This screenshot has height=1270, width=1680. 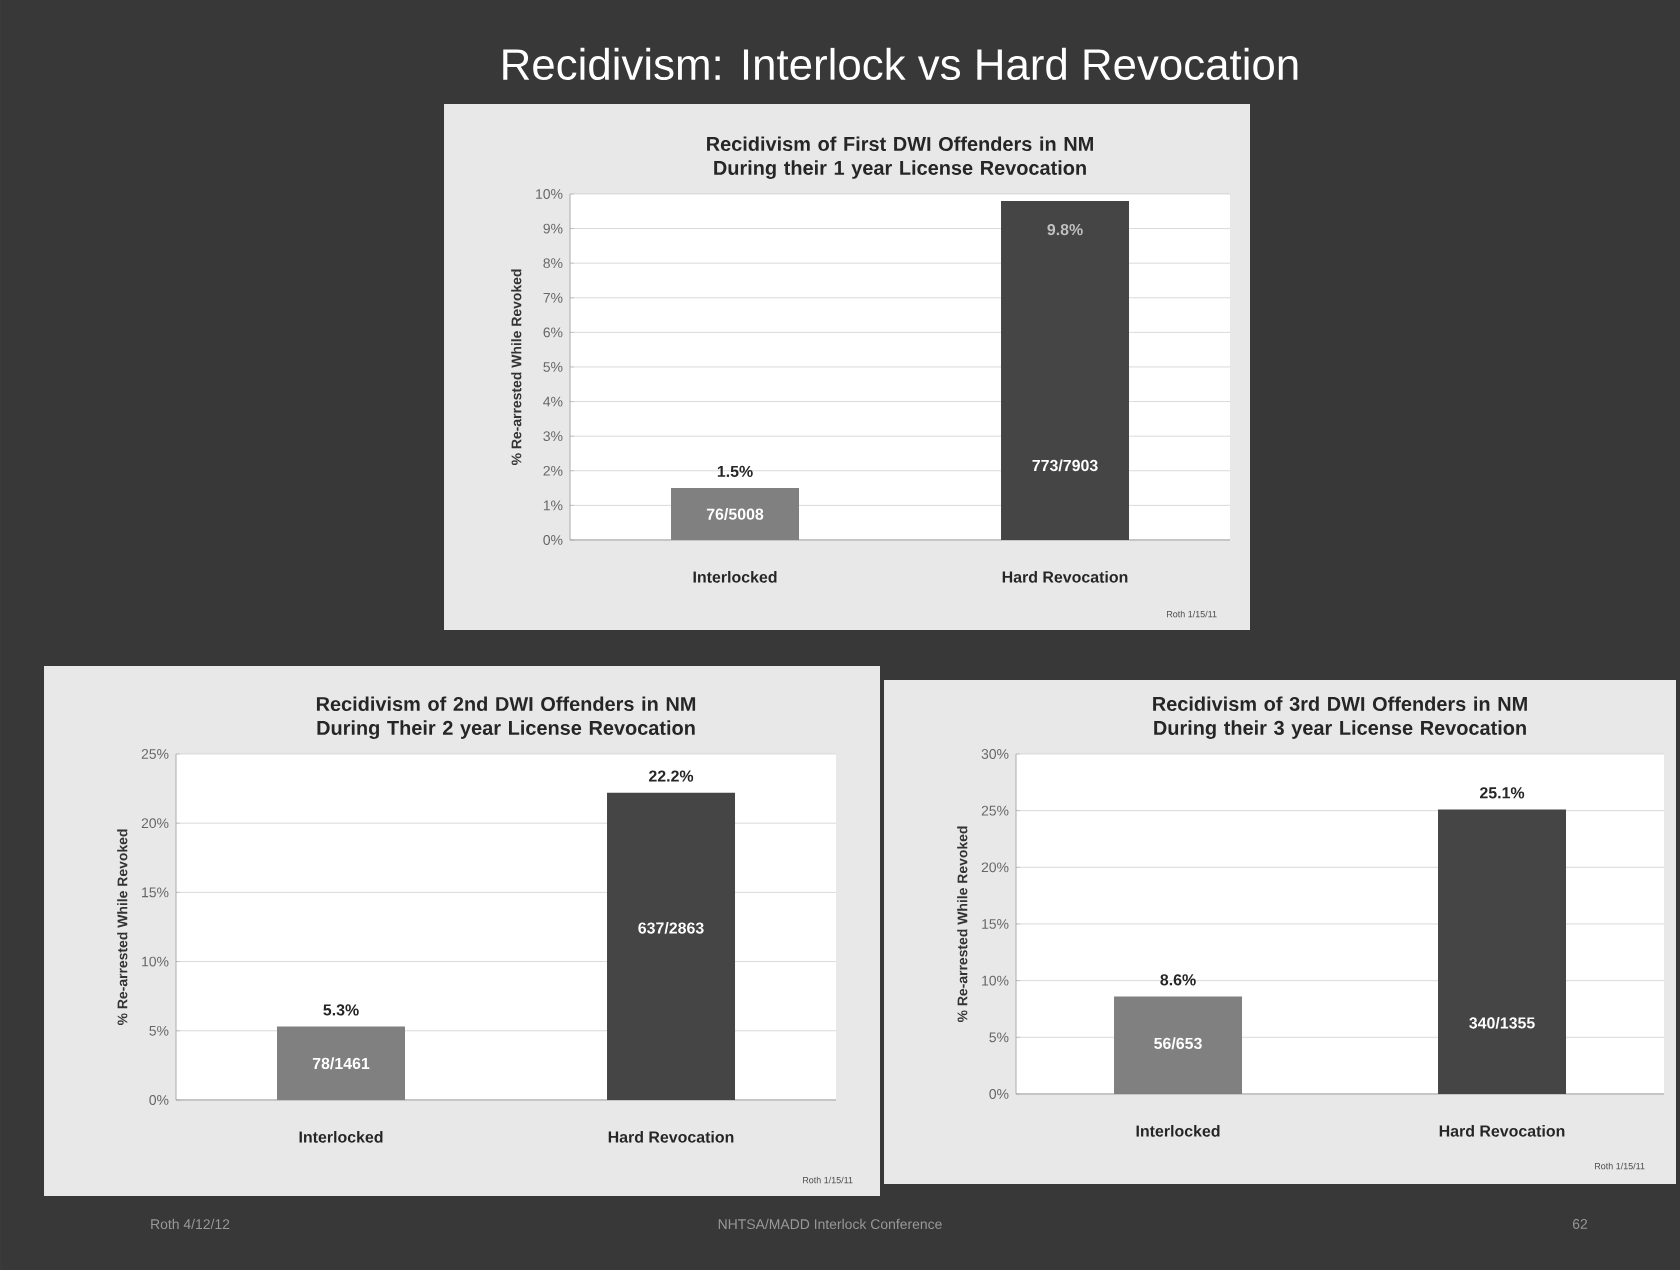 I want to click on chart-title: Recidivism of First DWI Offenders in NM During their 1 year License Revocation, so click(x=900, y=157).